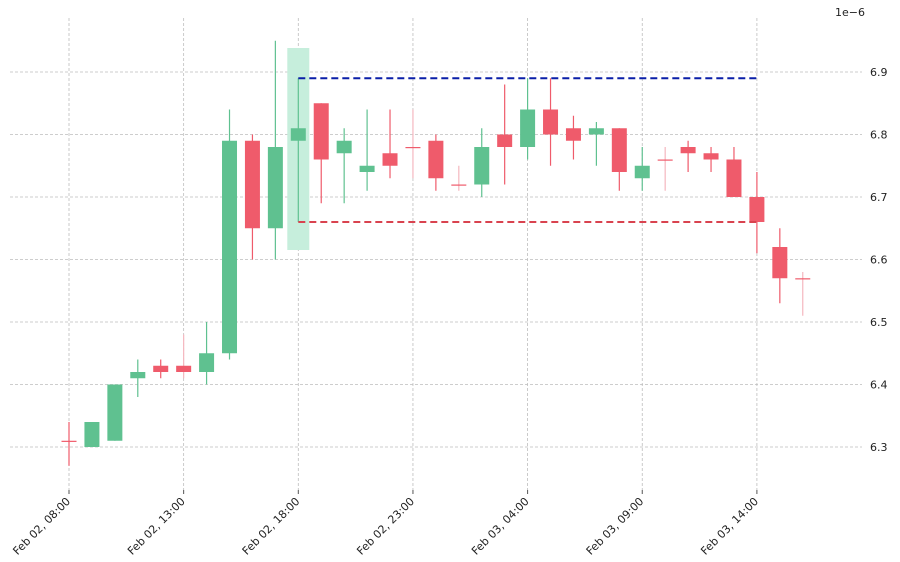  Describe the element at coordinates (271, 526) in the screenshot. I see `x-tick-label: Feb 02, 18:00` at that location.